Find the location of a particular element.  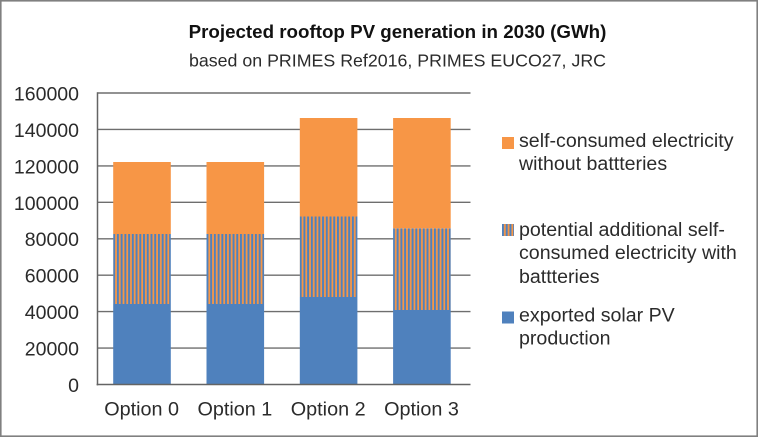

svg-text: Option 0 is located at coordinates (141, 410).